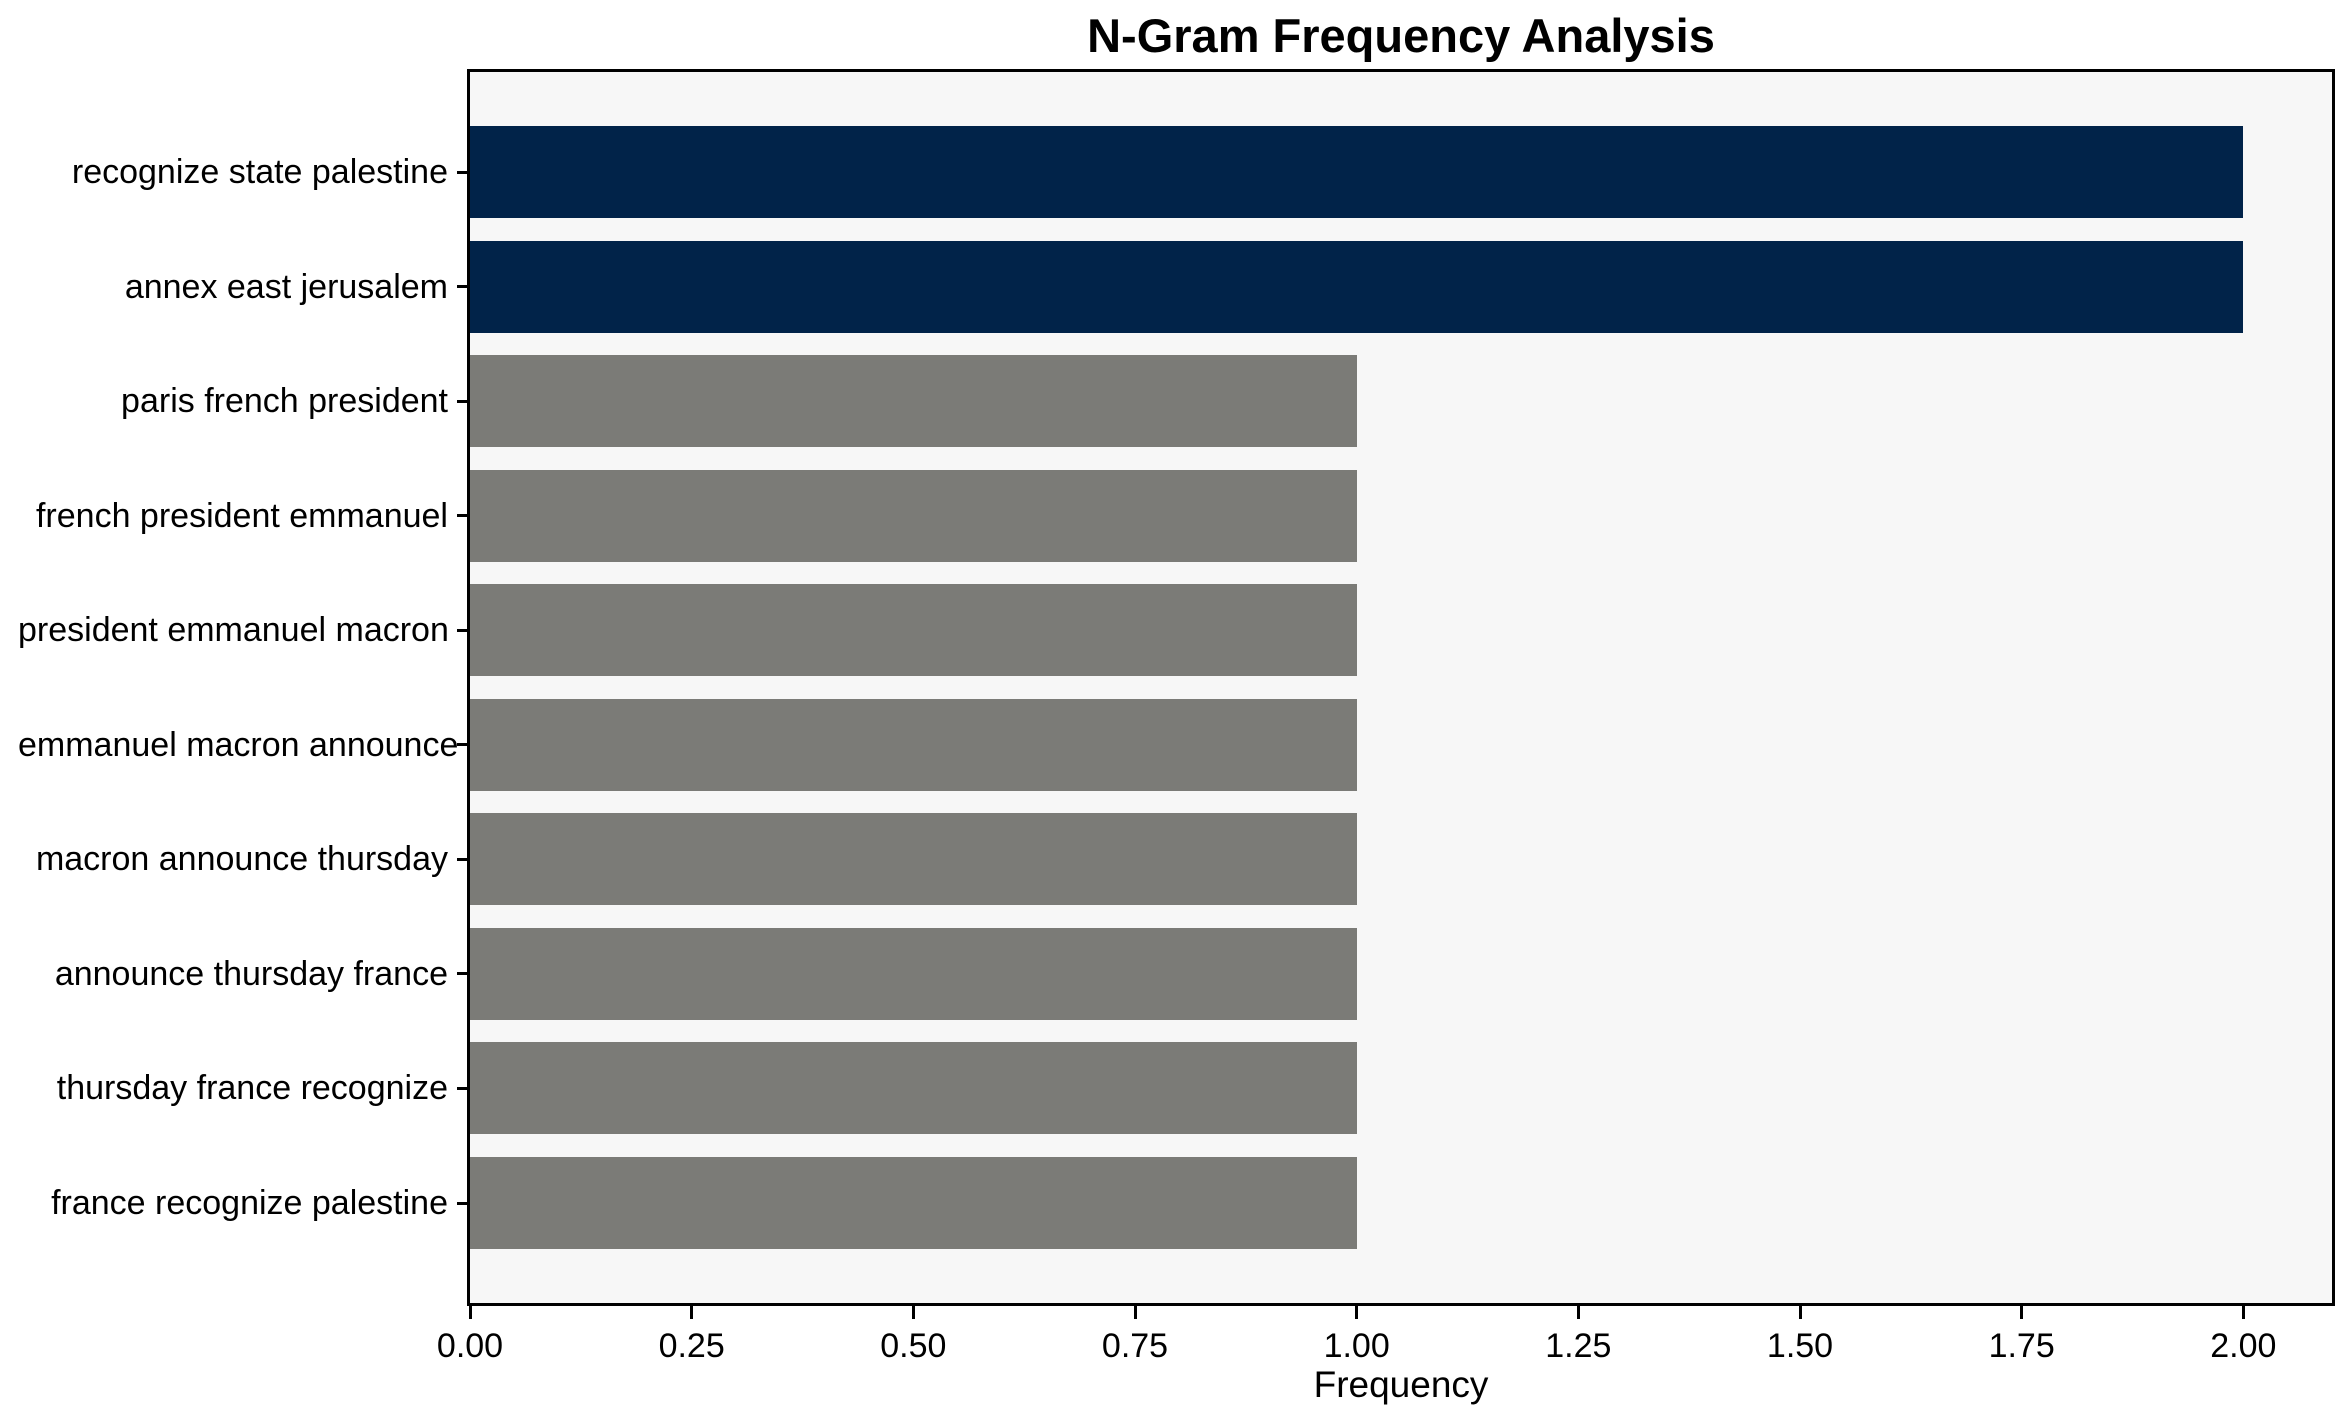 This screenshot has width=2351, height=1414. Describe the element at coordinates (913, 1346) in the screenshot. I see `x-tick-label: 0.50` at that location.